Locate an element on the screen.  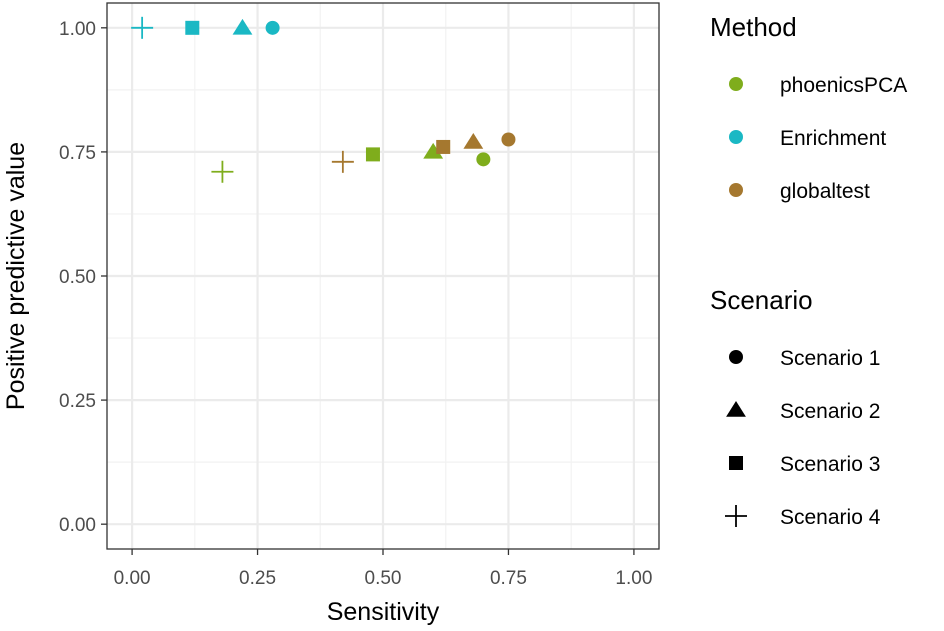
y-axis-ticks: 0.00 0.25 0.50 0.75 1.00 is located at coordinates (83, 277).